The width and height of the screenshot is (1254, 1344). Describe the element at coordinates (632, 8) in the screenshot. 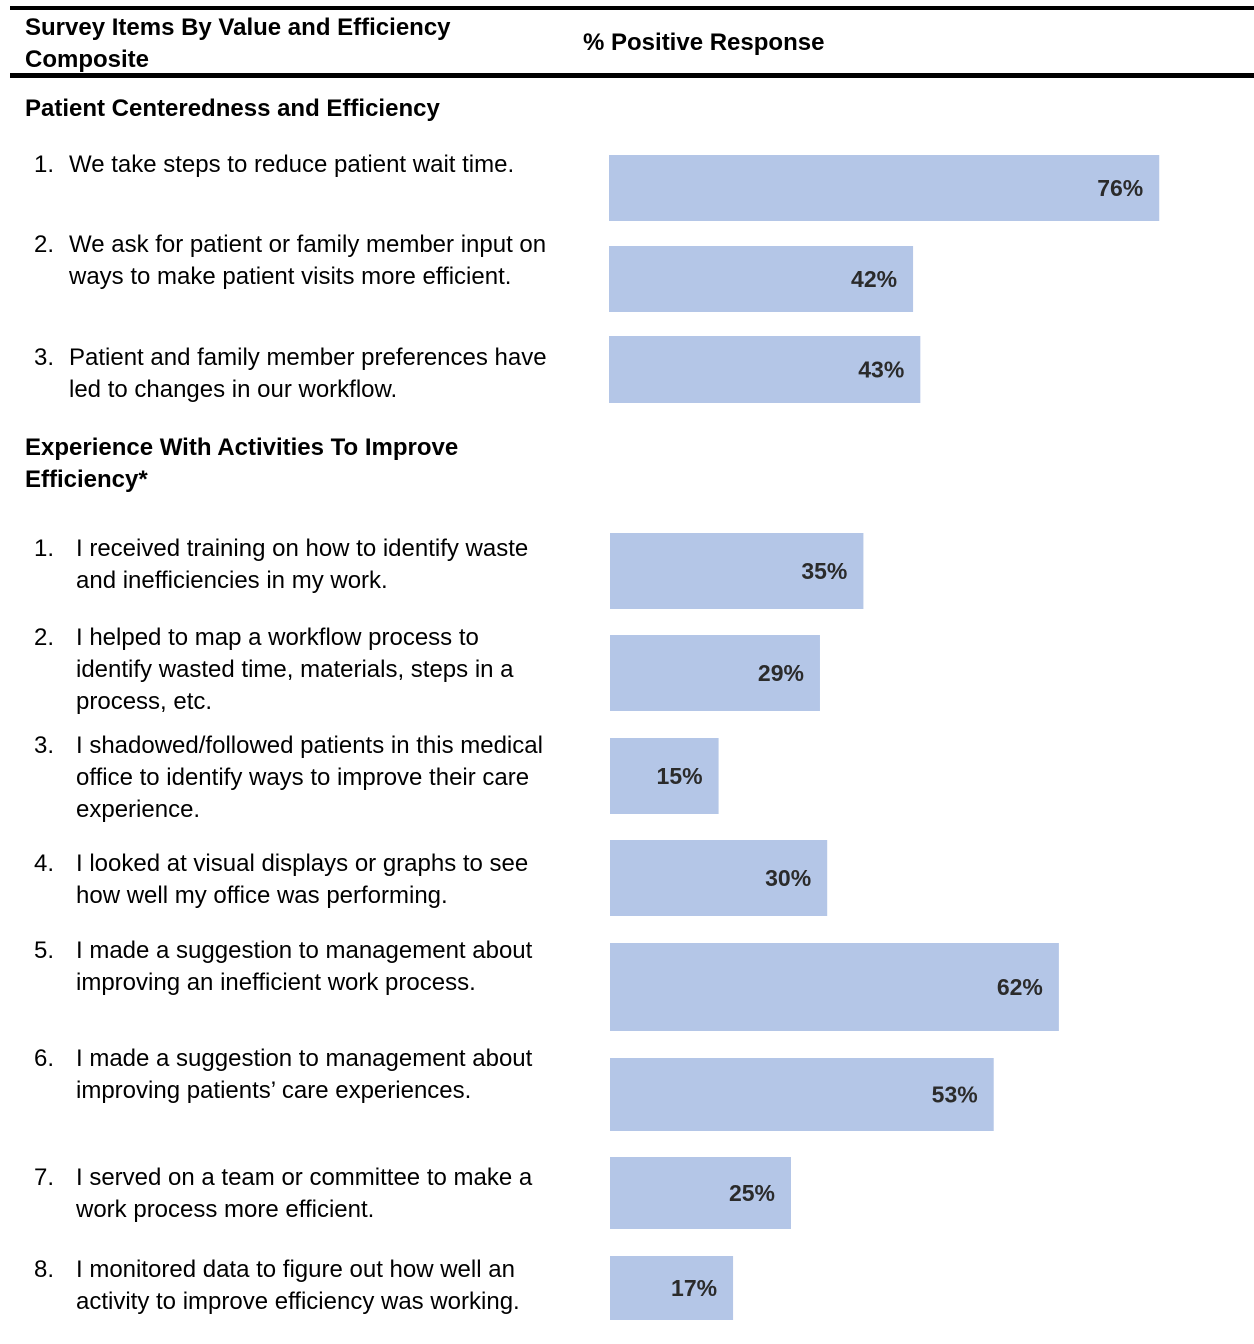

I see `header-top-rule` at that location.